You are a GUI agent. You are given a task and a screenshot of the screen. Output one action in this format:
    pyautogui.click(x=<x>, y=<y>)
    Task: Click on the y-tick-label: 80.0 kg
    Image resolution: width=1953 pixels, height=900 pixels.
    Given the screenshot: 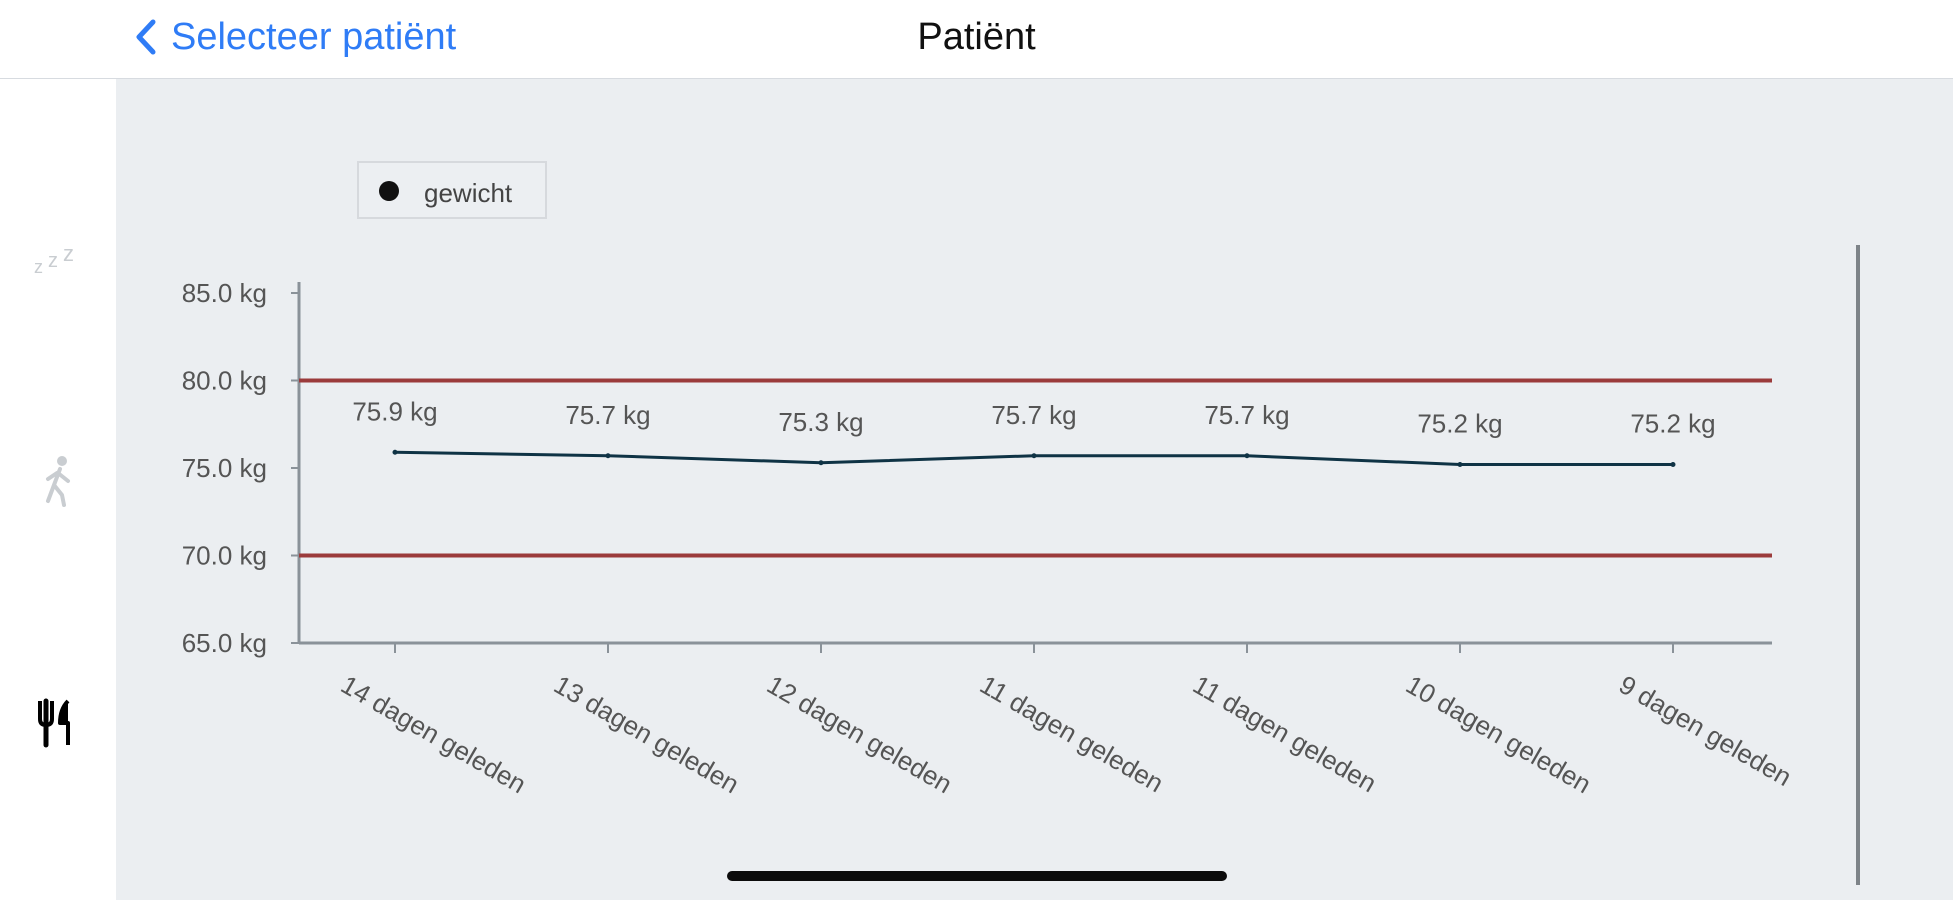 What is the action you would take?
    pyautogui.click(x=224, y=381)
    